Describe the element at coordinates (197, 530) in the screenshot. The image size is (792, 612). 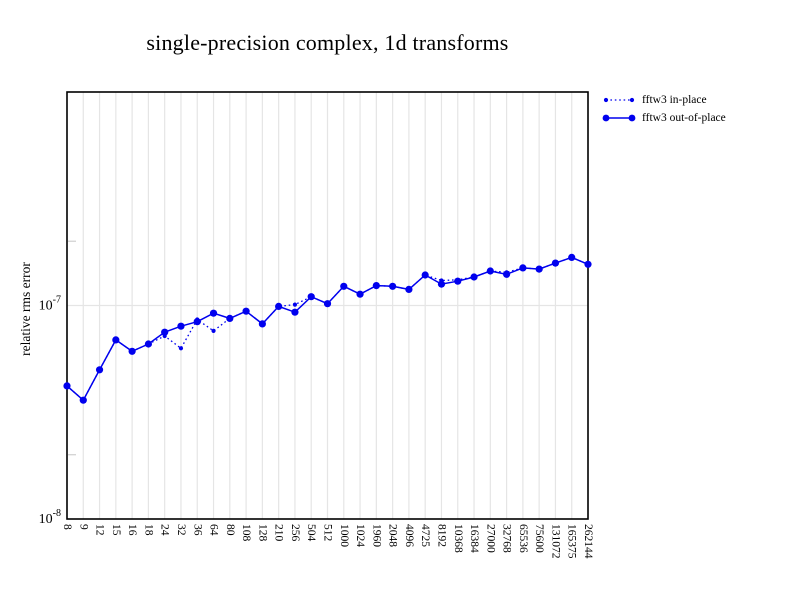
I see `x-tick-label: 36` at that location.